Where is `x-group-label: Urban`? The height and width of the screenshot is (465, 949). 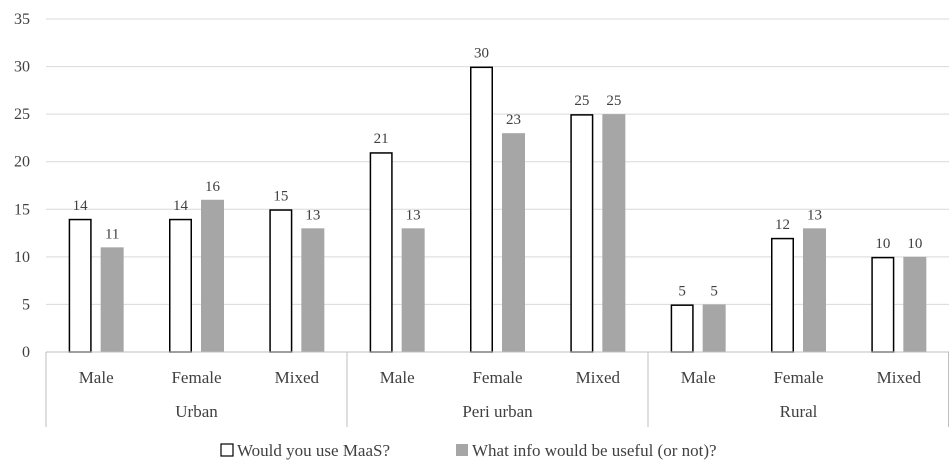
x-group-label: Urban is located at coordinates (196, 411).